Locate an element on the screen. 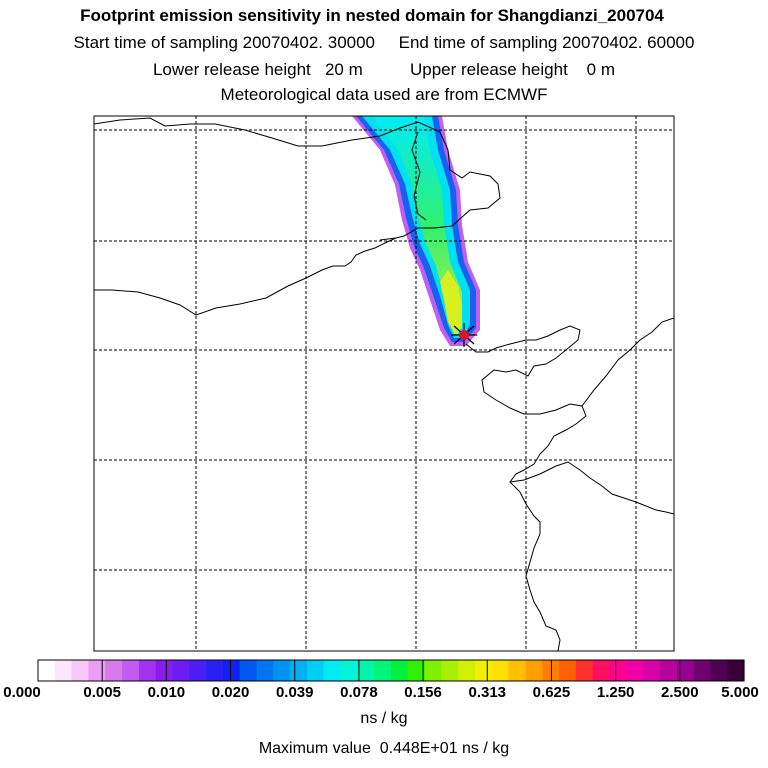 Image resolution: width=768 pixels, height=768 pixels. colorbar-tick-label: 5.000 is located at coordinates (740, 692).